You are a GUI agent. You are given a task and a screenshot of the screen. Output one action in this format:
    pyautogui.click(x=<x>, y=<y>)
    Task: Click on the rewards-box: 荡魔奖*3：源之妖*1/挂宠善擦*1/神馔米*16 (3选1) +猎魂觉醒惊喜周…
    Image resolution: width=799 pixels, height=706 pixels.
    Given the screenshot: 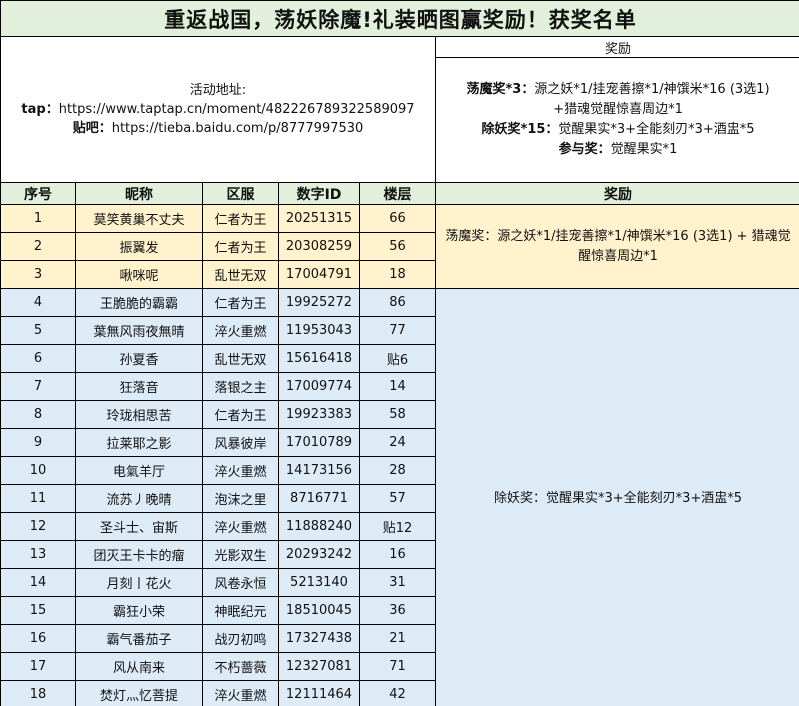 What is the action you would take?
    pyautogui.click(x=616, y=120)
    